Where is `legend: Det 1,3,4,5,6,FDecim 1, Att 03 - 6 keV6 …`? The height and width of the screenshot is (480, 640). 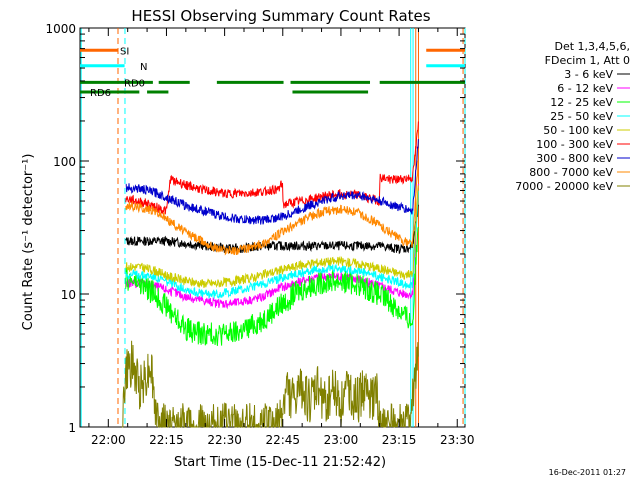 legend: Det 1,3,4,5,6,FDecim 1, Att 03 - 6 keV6 … is located at coordinates (572, 116).